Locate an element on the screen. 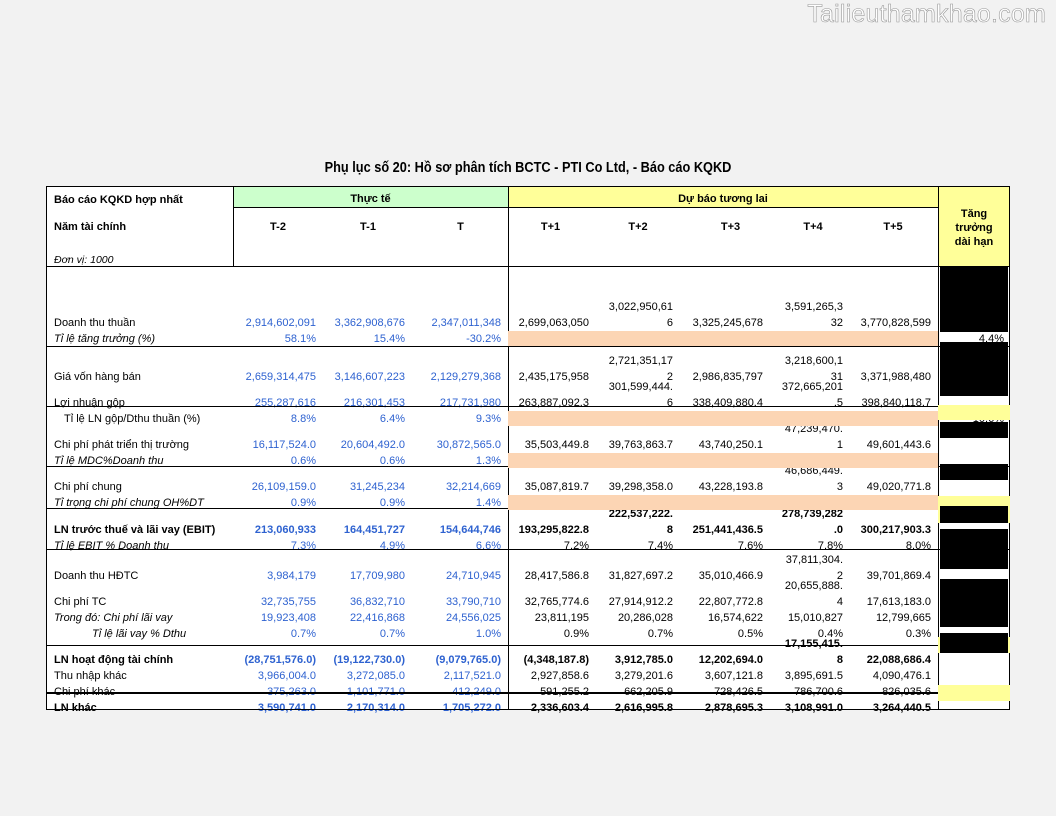  longterm-header: Tăng trưởng dài hạn is located at coordinates (974, 228).